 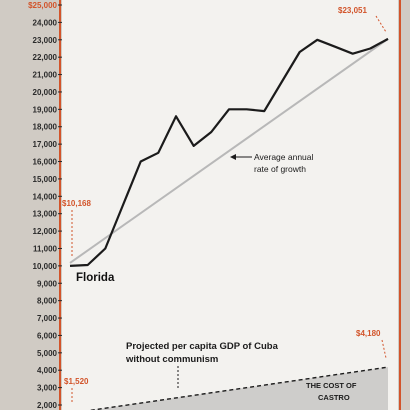 I want to click on y-tick-label: 8,000, so click(x=47, y=301).